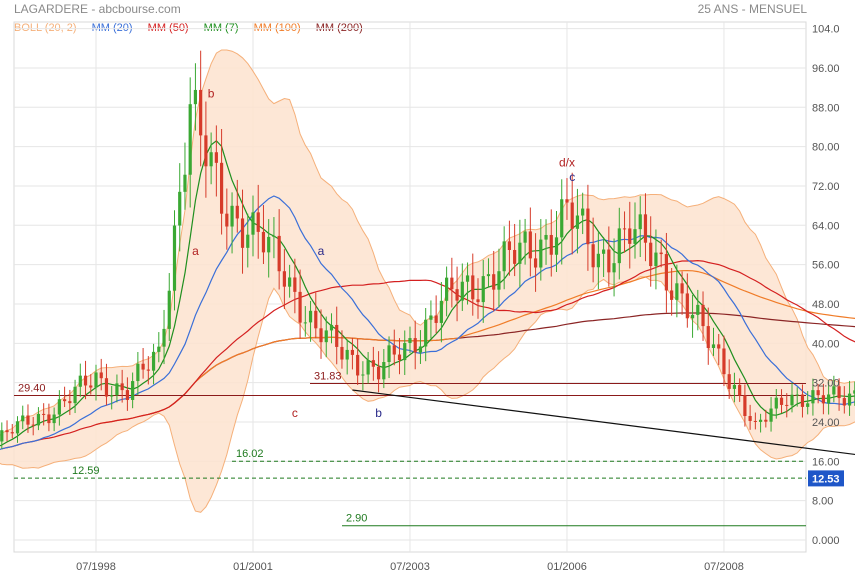 The width and height of the screenshot is (855, 580). What do you see at coordinates (752, 9) in the screenshot?
I see `period-label: 25 ANS - MENSUEL` at bounding box center [752, 9].